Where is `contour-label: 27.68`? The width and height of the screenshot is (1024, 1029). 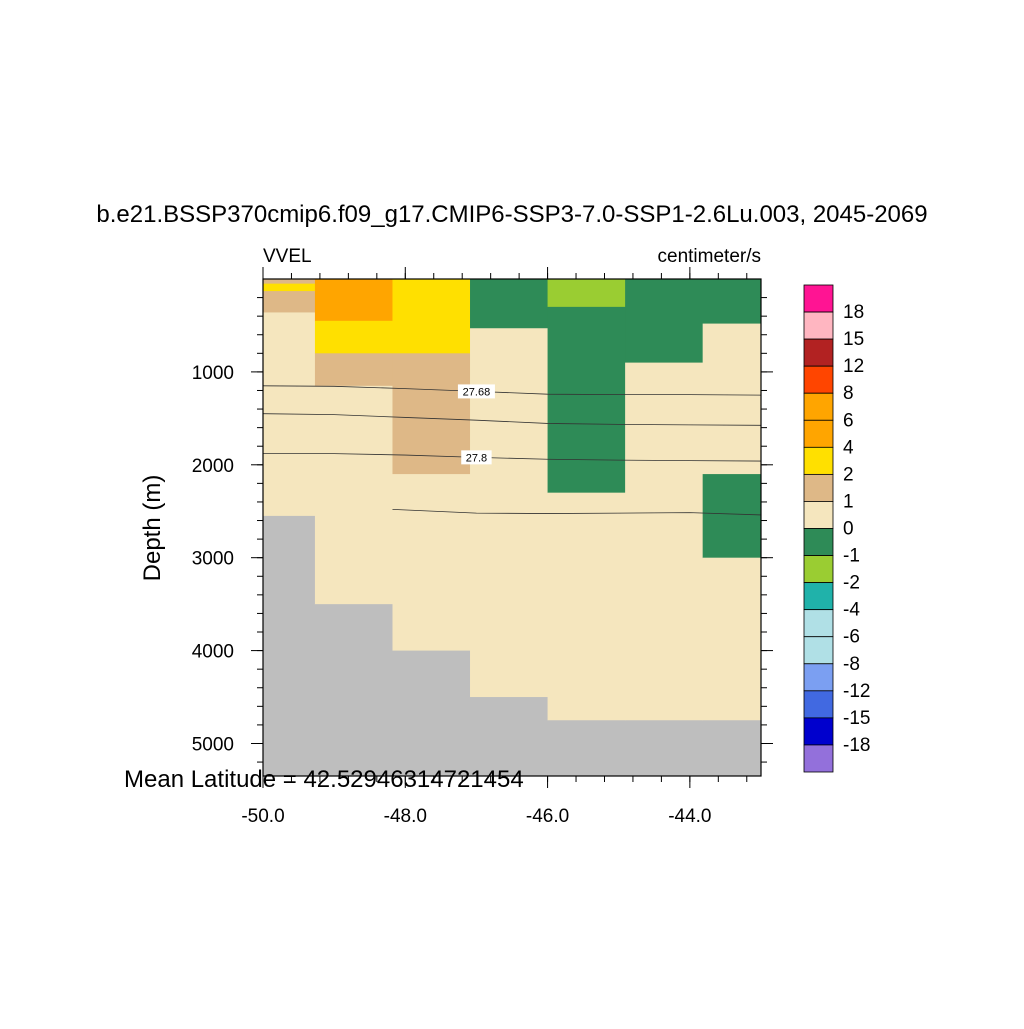 contour-label: 27.68 is located at coordinates (477, 392).